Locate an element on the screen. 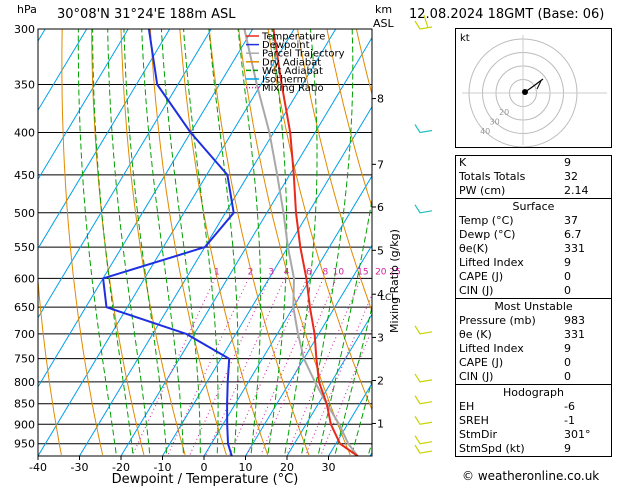 This screenshot has height=486, width=629. hodograph-value: -1 is located at coordinates (569, 420).